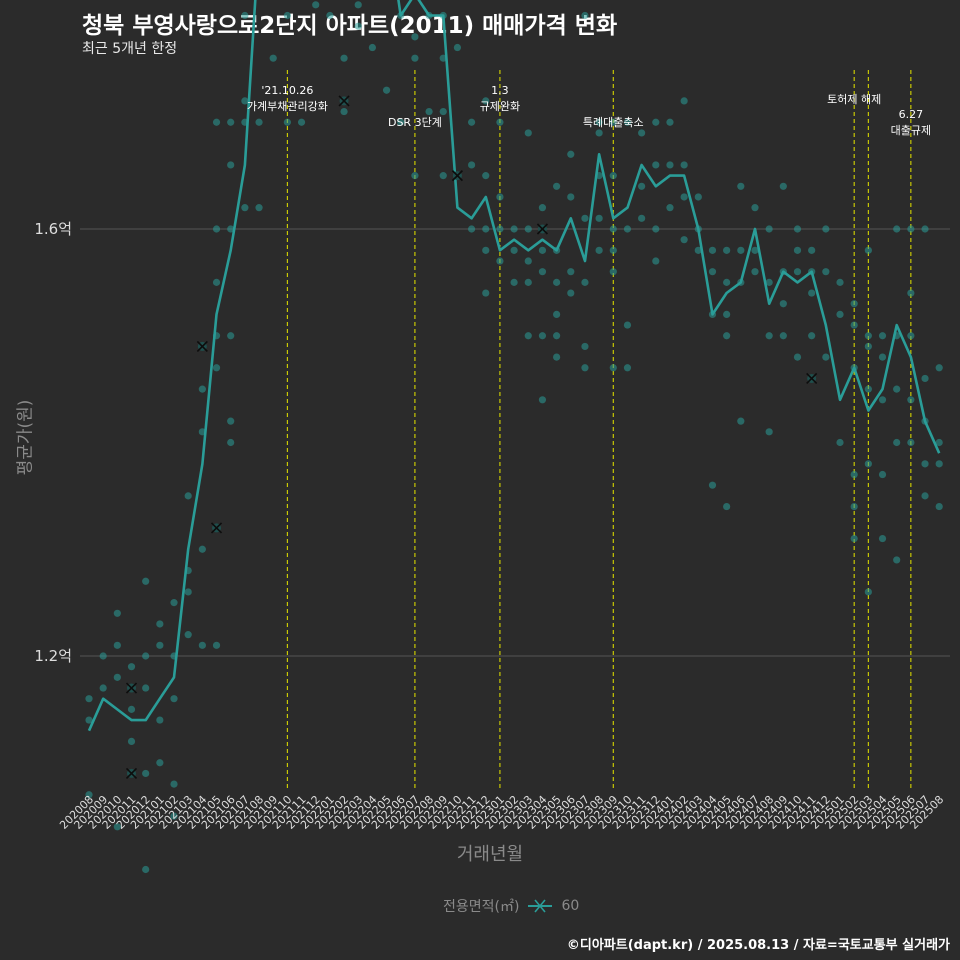  What do you see at coordinates (287, 90) in the screenshot?
I see `event-label: '21.10.26` at bounding box center [287, 90].